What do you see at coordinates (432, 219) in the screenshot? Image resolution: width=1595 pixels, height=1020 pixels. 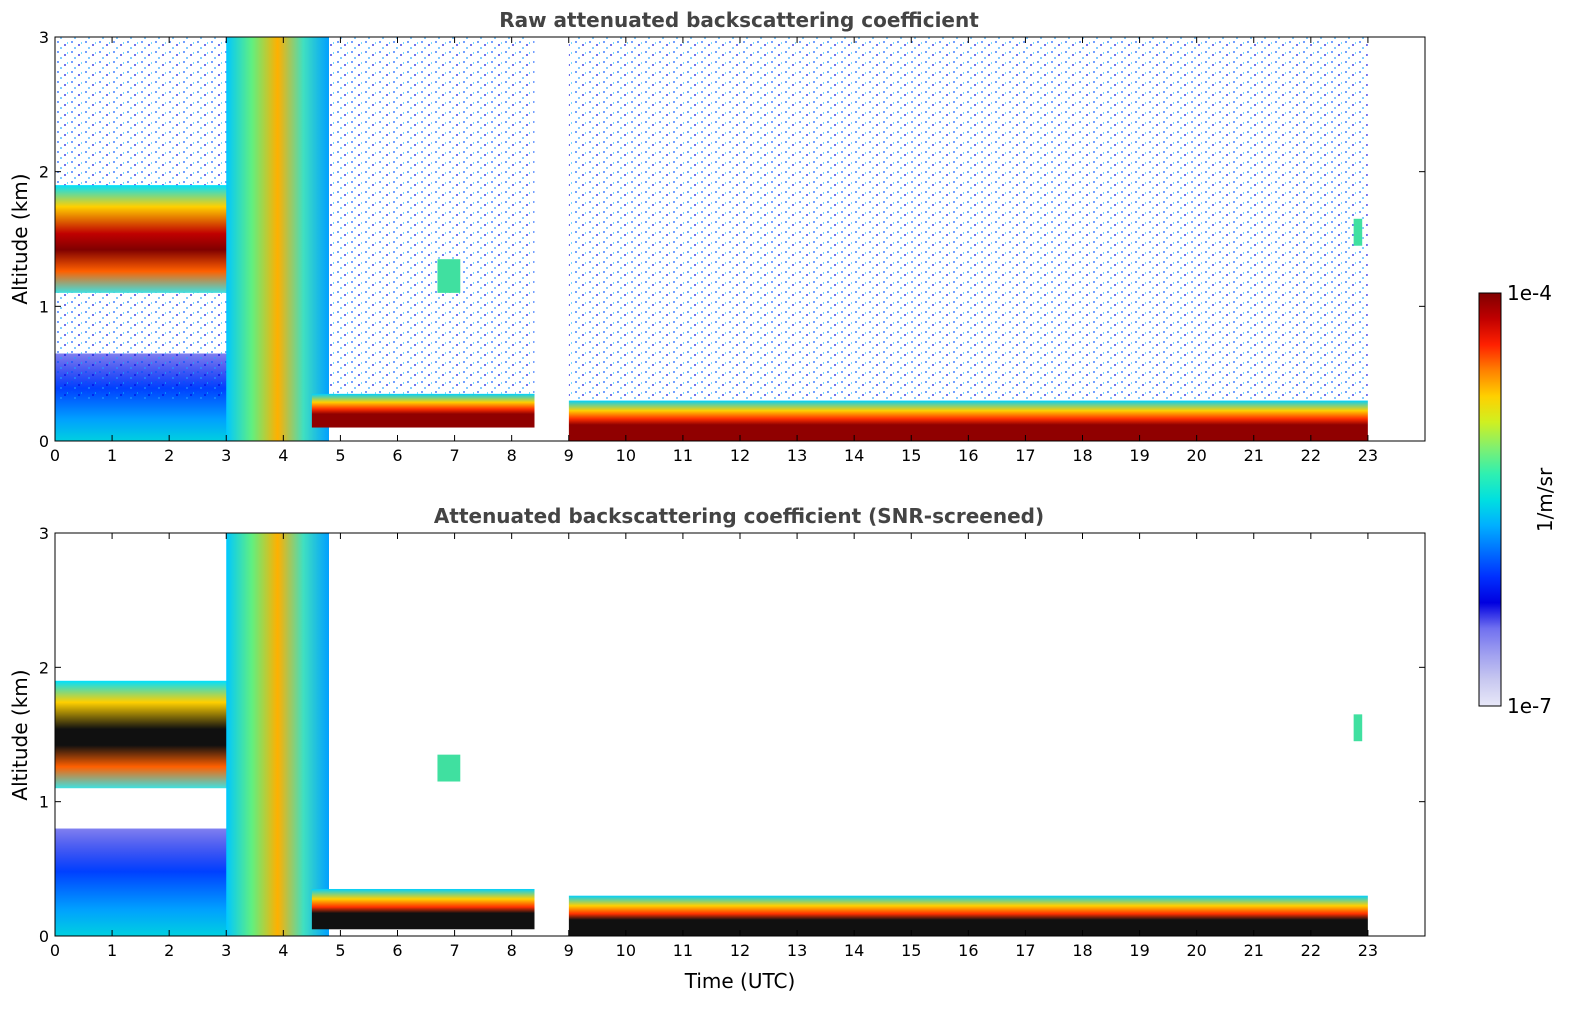 I see `noise-region` at bounding box center [432, 219].